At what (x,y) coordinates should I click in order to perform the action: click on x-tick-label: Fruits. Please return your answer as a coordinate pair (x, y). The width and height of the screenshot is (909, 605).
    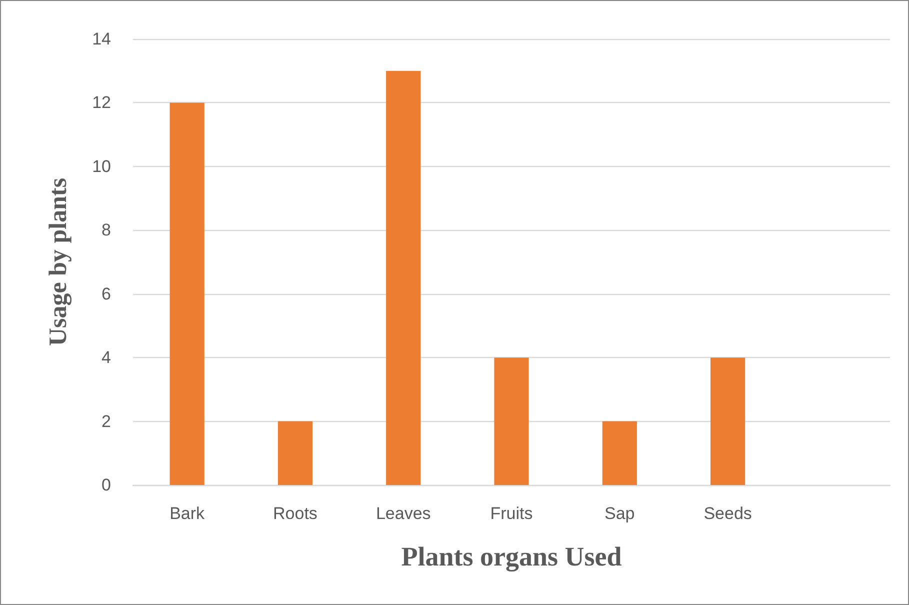
    Looking at the image, I should click on (511, 513).